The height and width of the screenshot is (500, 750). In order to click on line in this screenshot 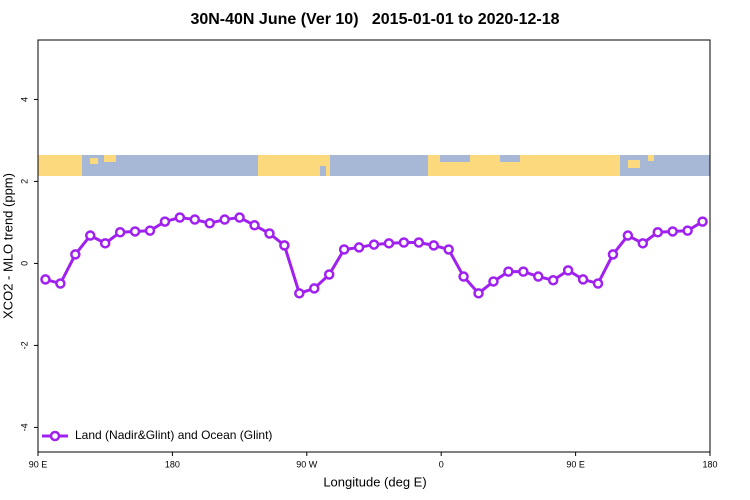, I will do `click(374, 255)`.